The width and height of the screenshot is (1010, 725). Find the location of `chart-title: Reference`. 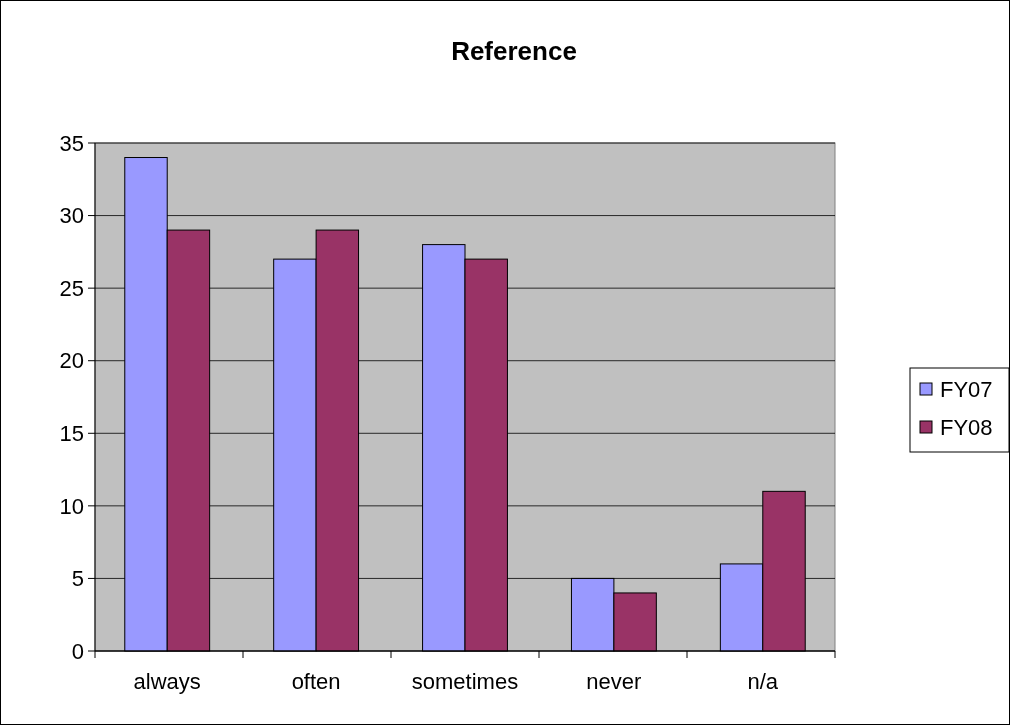

chart-title: Reference is located at coordinates (514, 51).